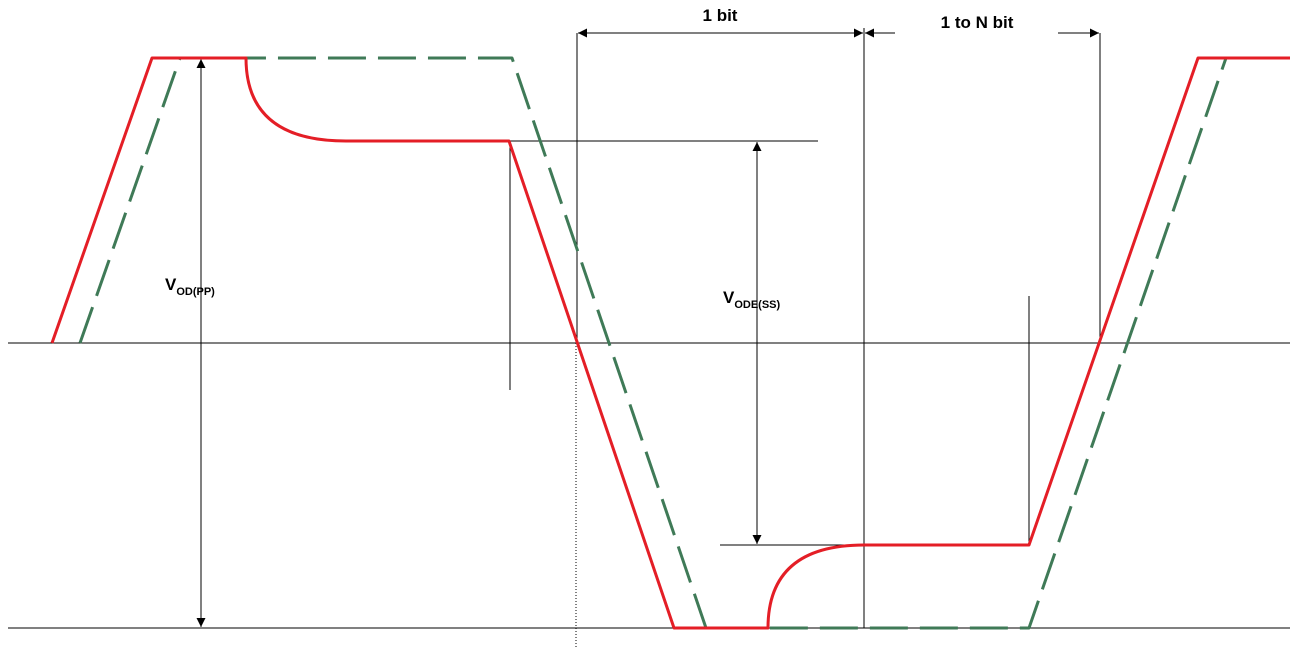 This screenshot has width=1293, height=647. What do you see at coordinates (195, 292) in the screenshot?
I see `vod-pp-label-sub: OD(PP)` at bounding box center [195, 292].